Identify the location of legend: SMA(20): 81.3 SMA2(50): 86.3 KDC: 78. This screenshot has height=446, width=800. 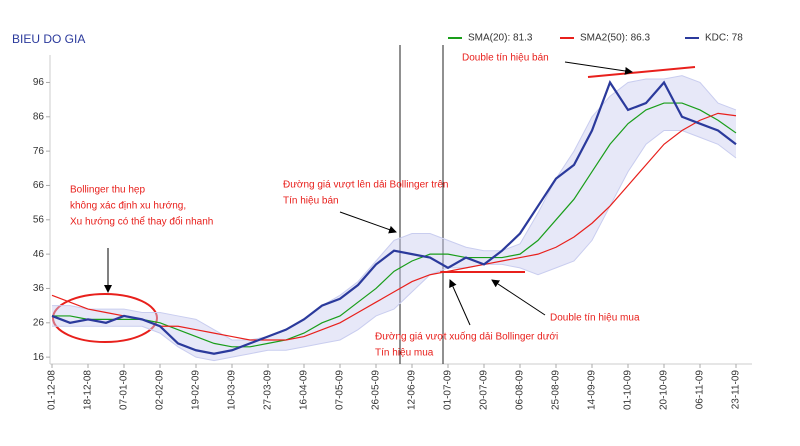
(595, 38).